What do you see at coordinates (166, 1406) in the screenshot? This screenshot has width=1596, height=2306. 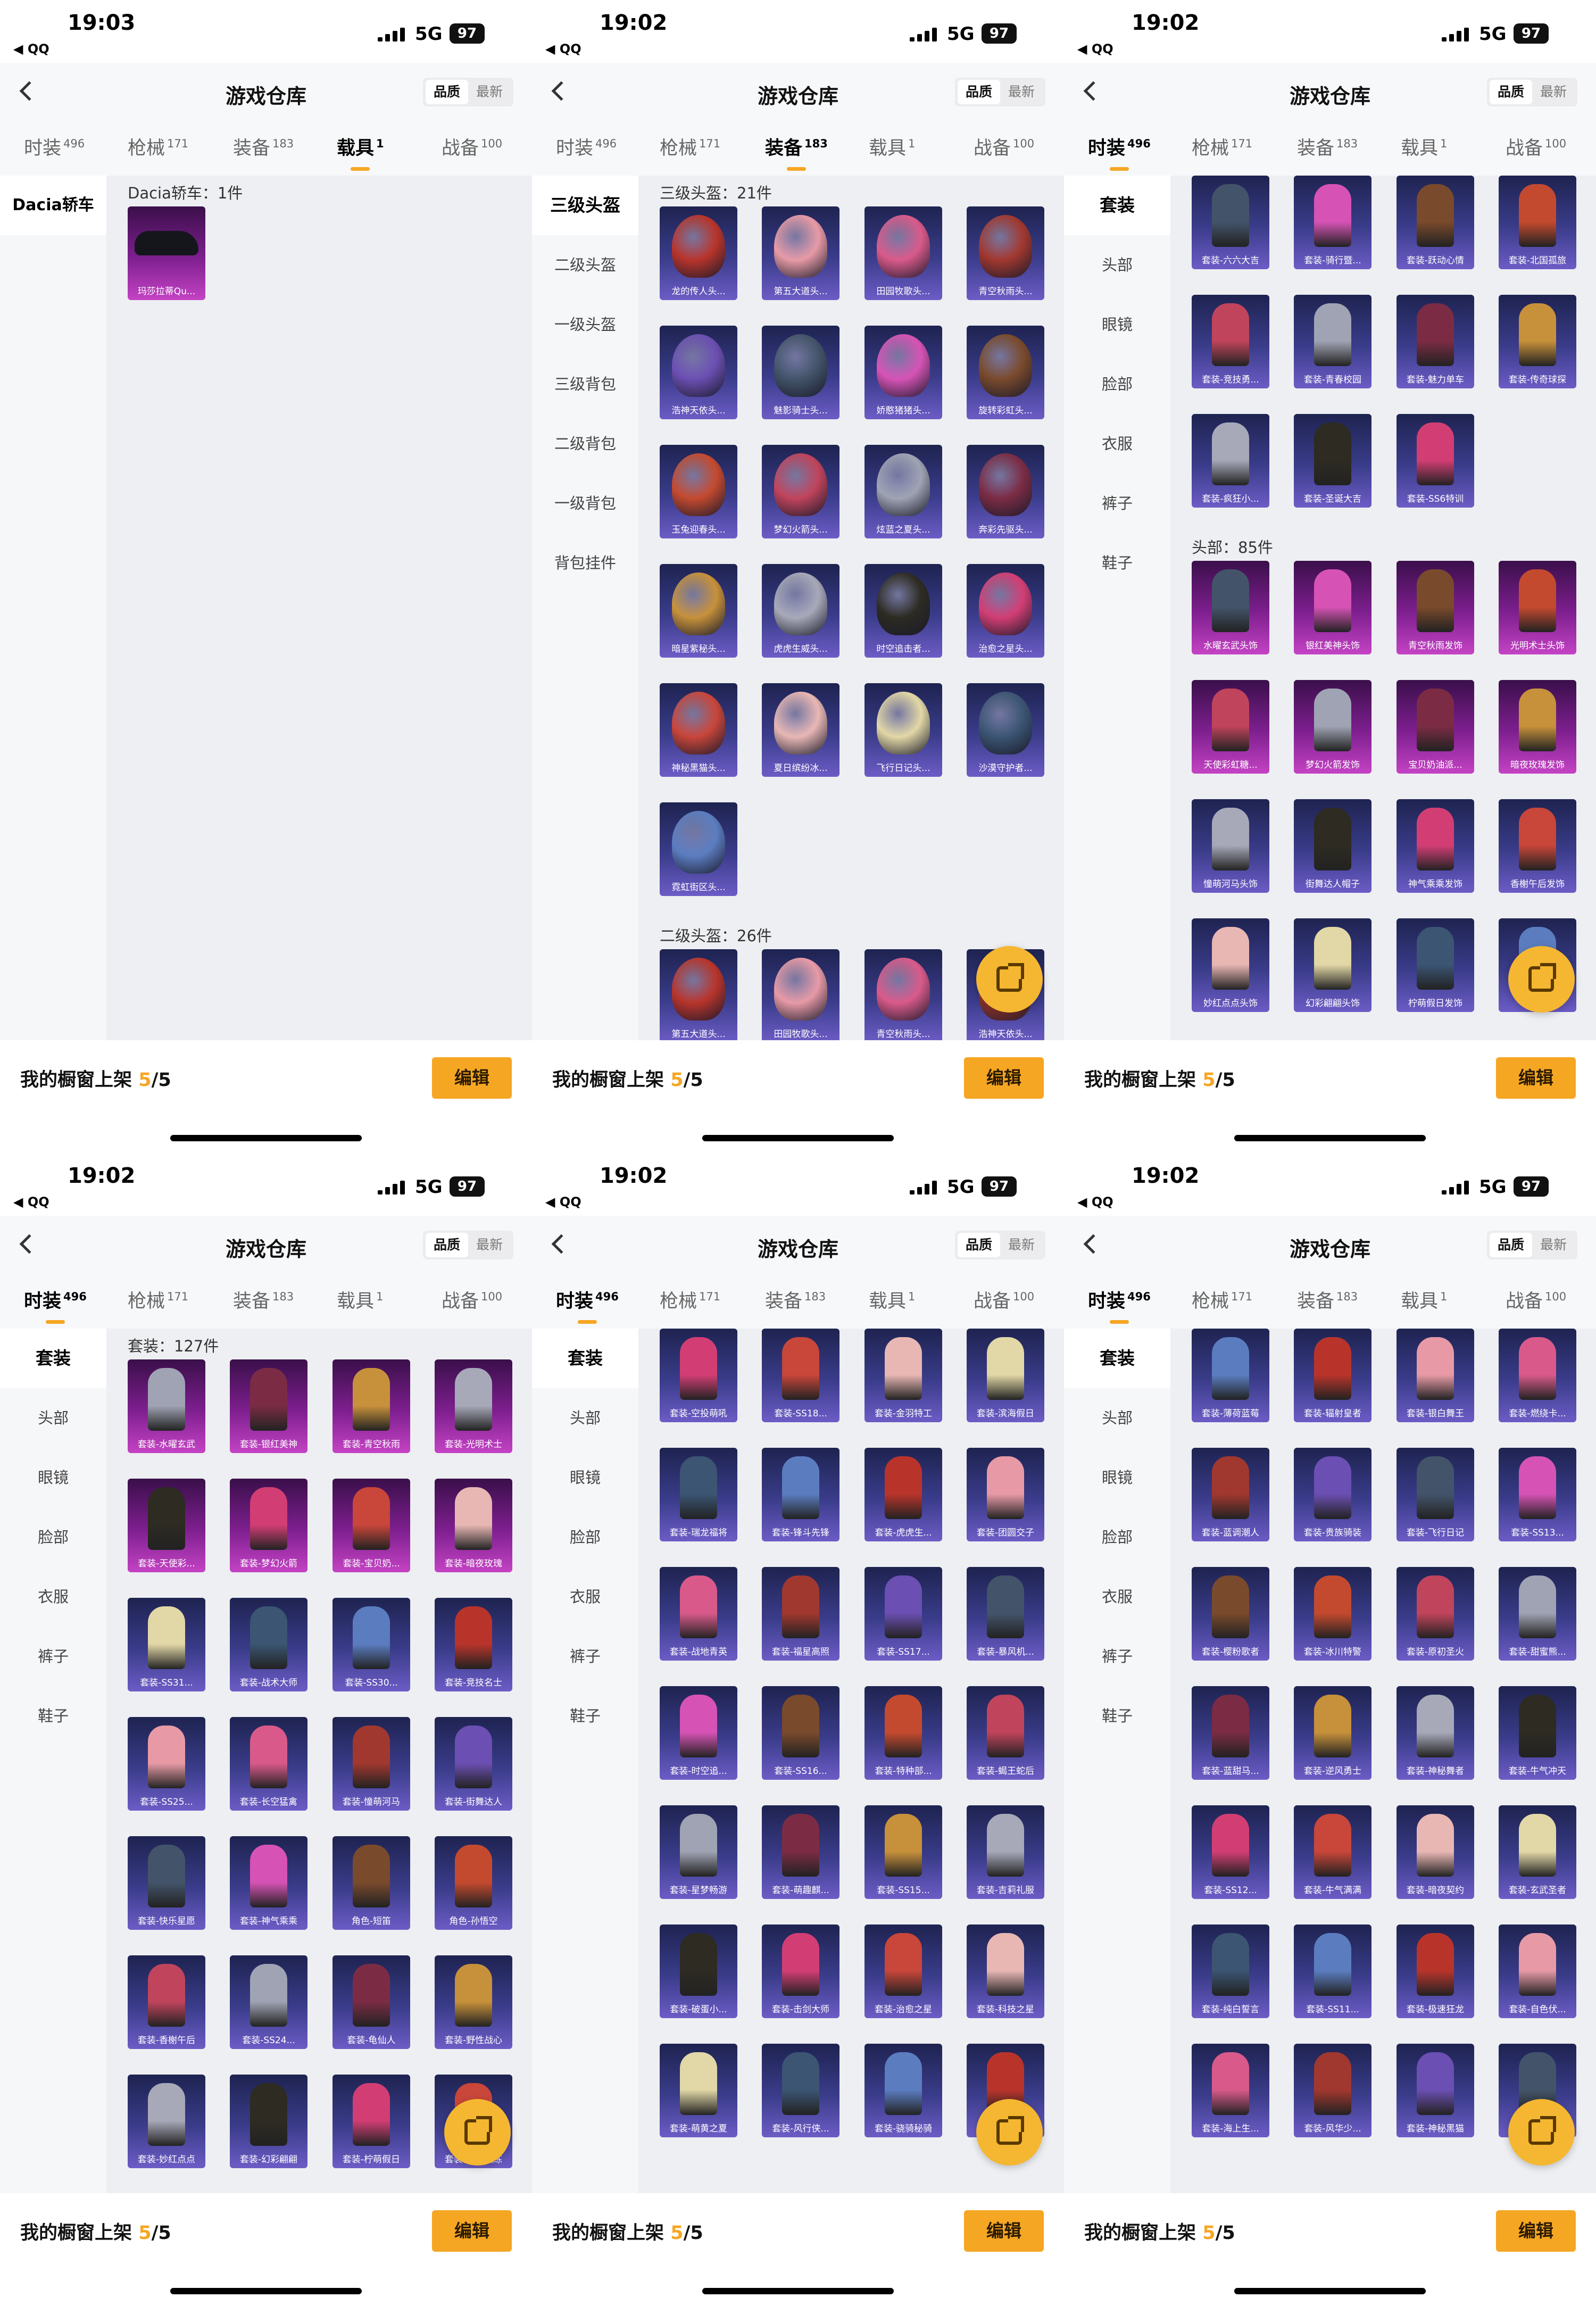 I see `item-card: 套装-水曜玄武` at bounding box center [166, 1406].